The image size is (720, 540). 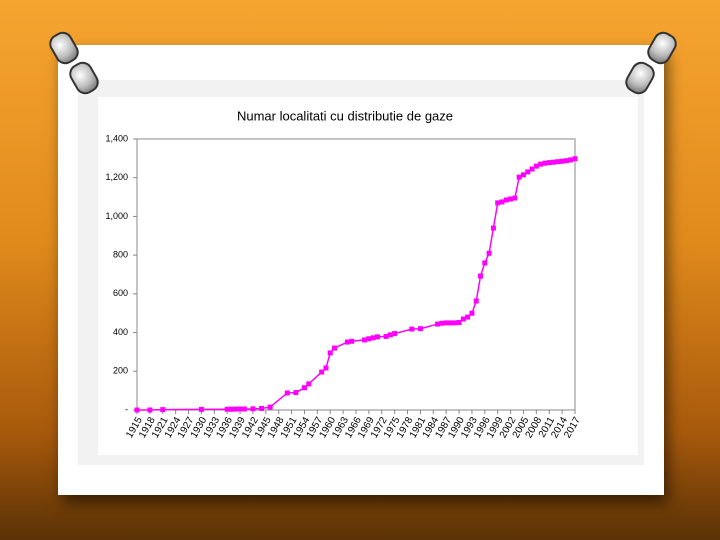 I want to click on y-tick-label: -, so click(x=126, y=409).